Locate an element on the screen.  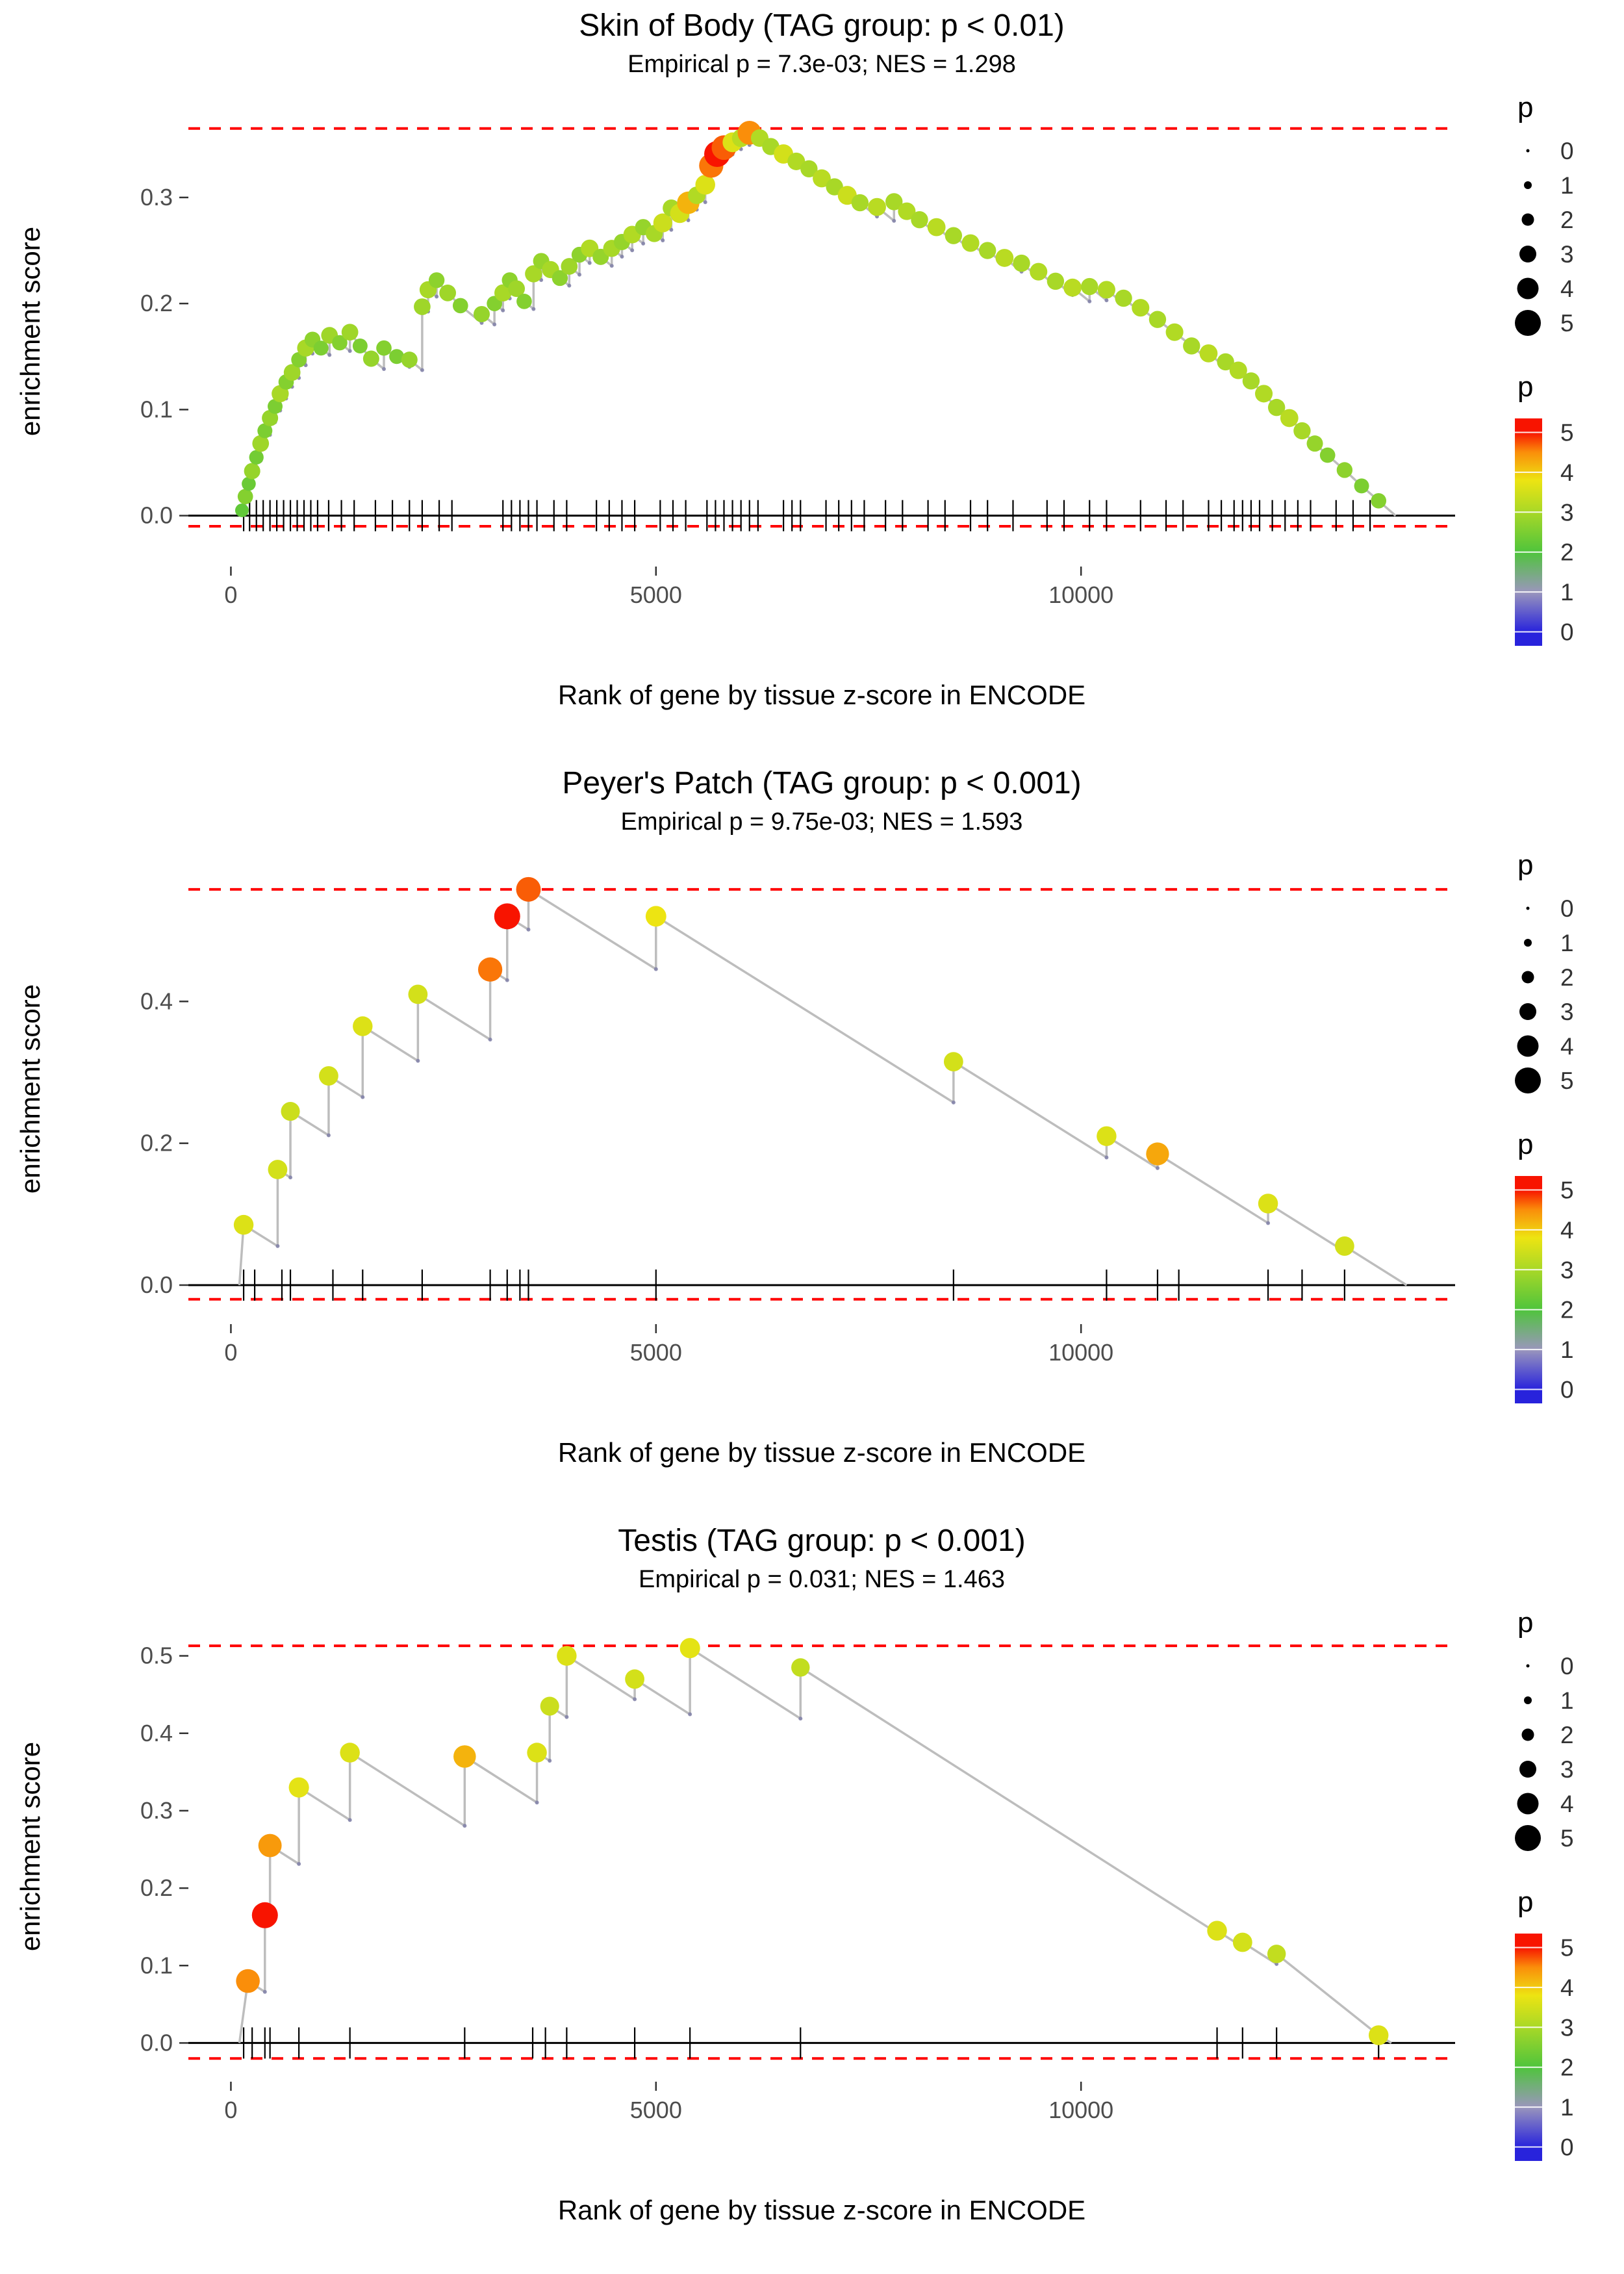
panel-title: Testis (TAG group: p < 0.001) is located at coordinates (822, 1541).